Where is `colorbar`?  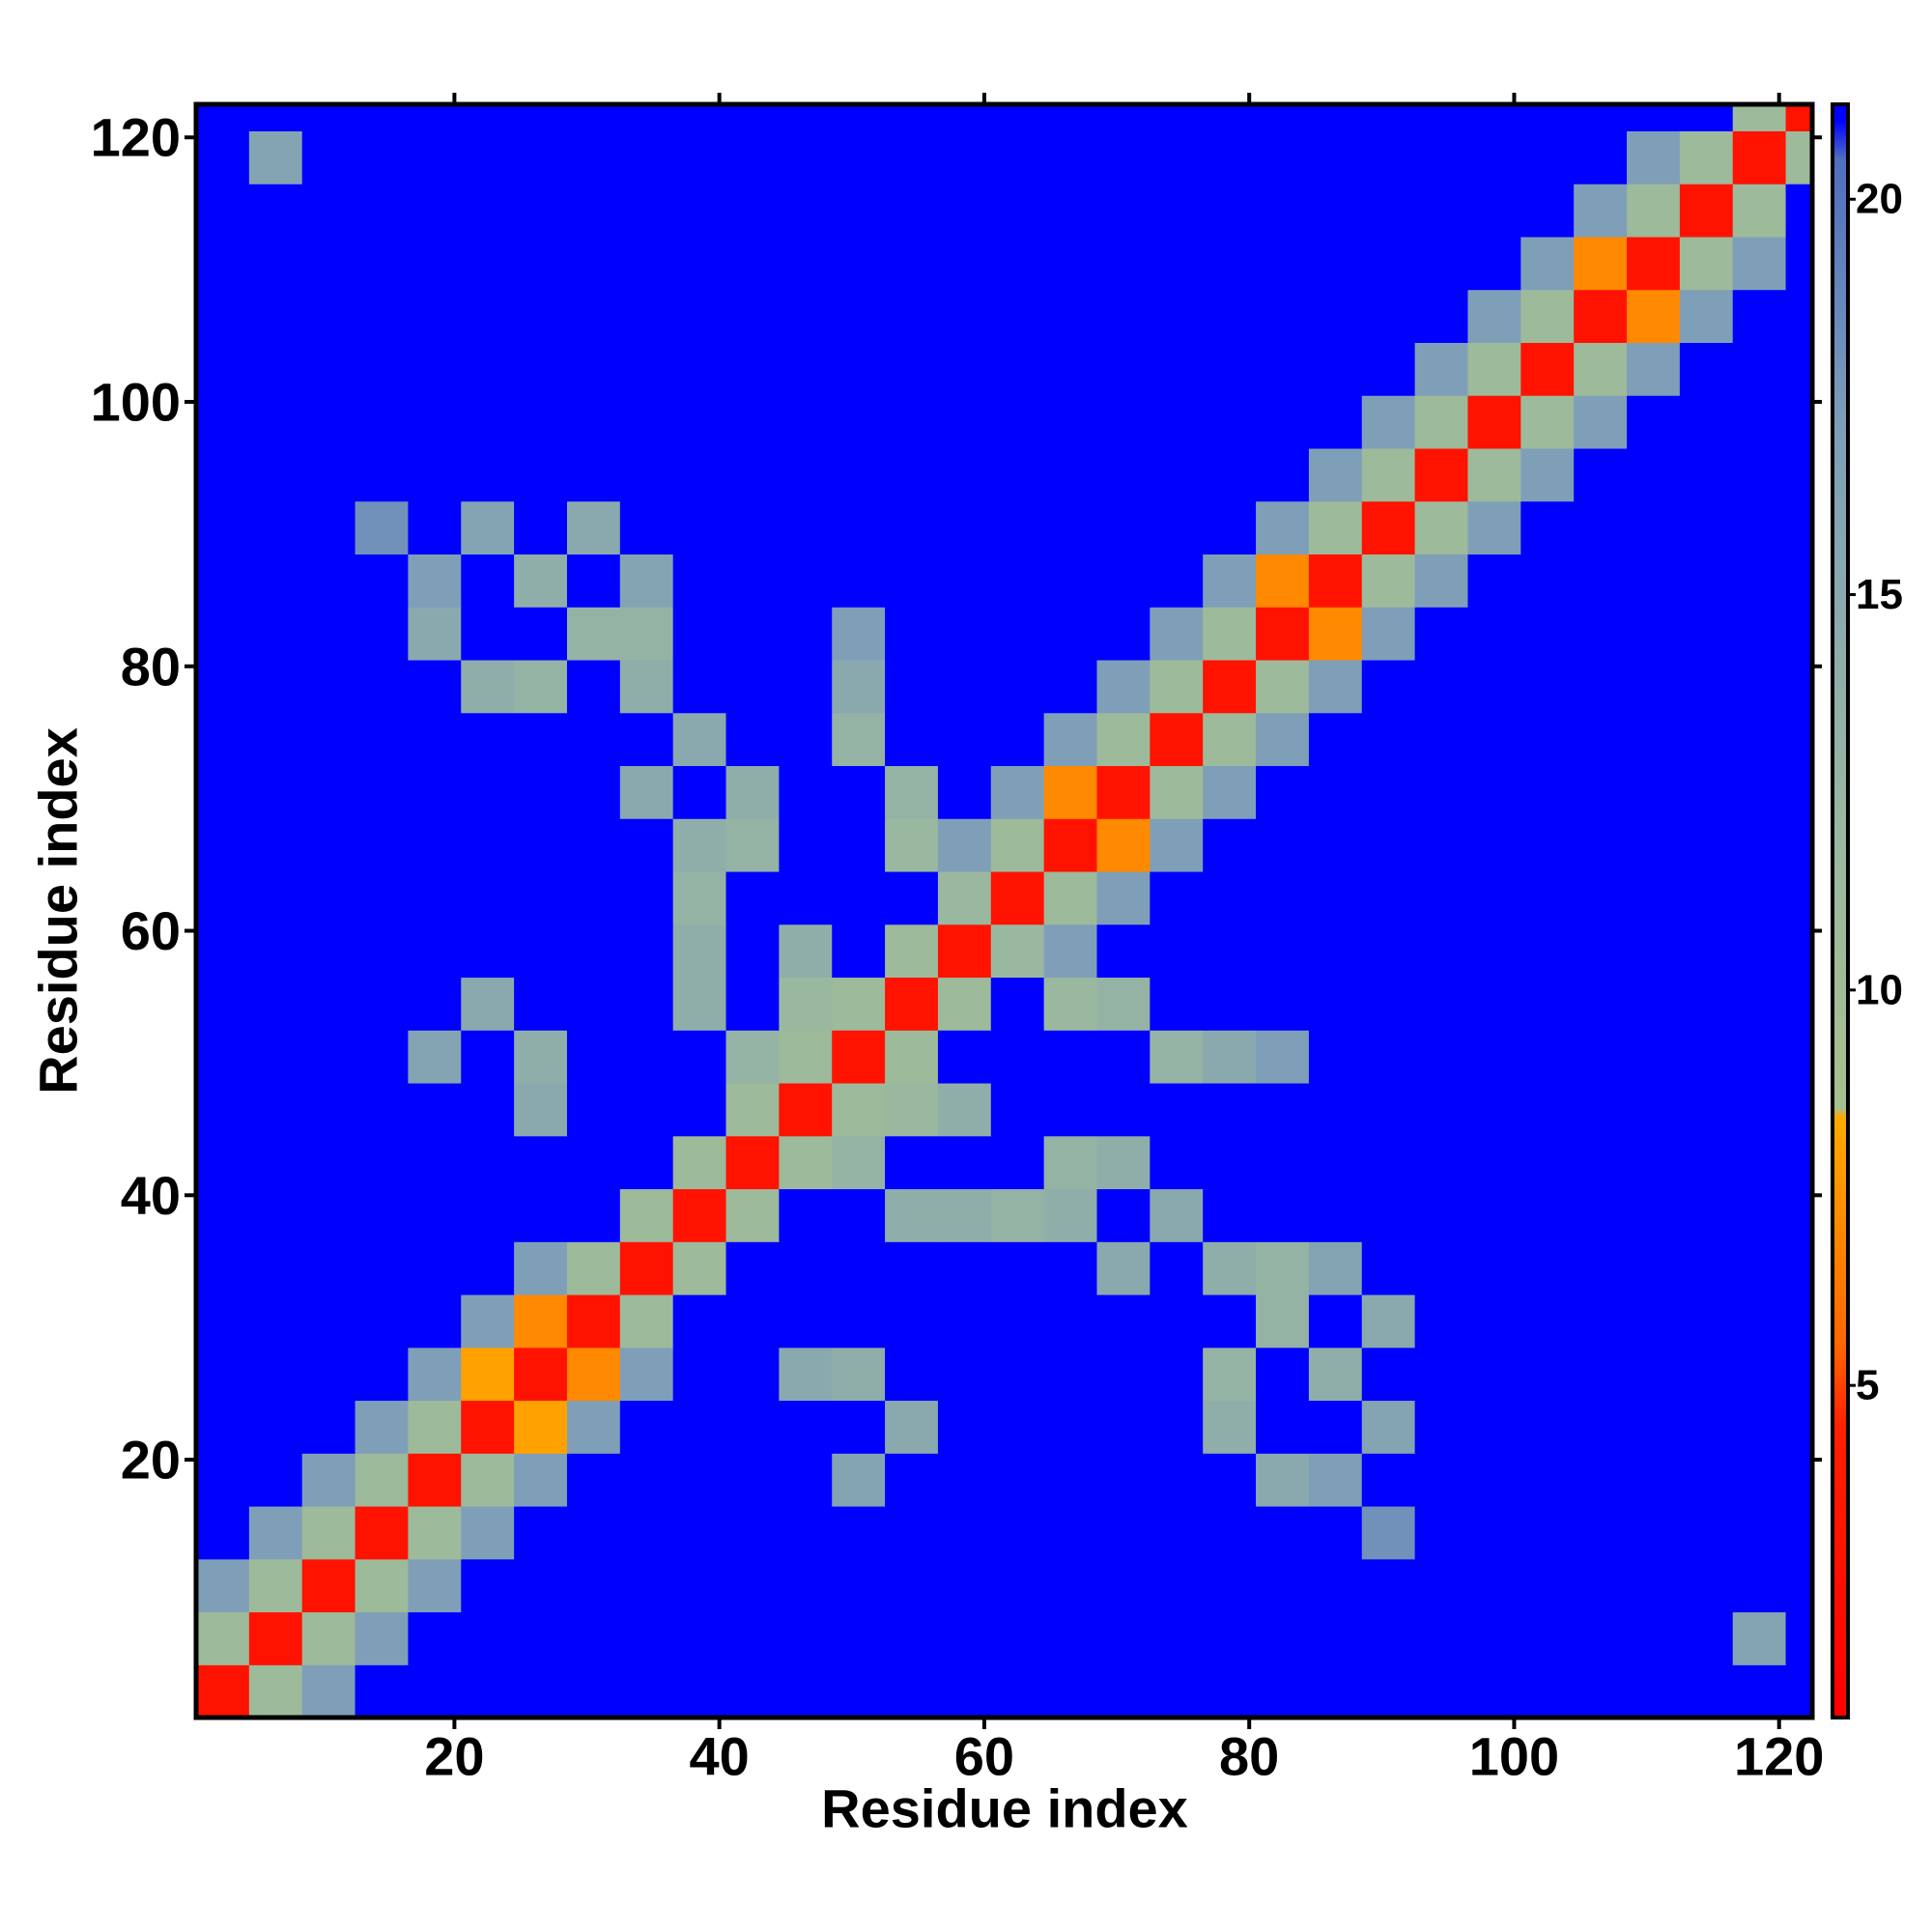 colorbar is located at coordinates (1840, 910).